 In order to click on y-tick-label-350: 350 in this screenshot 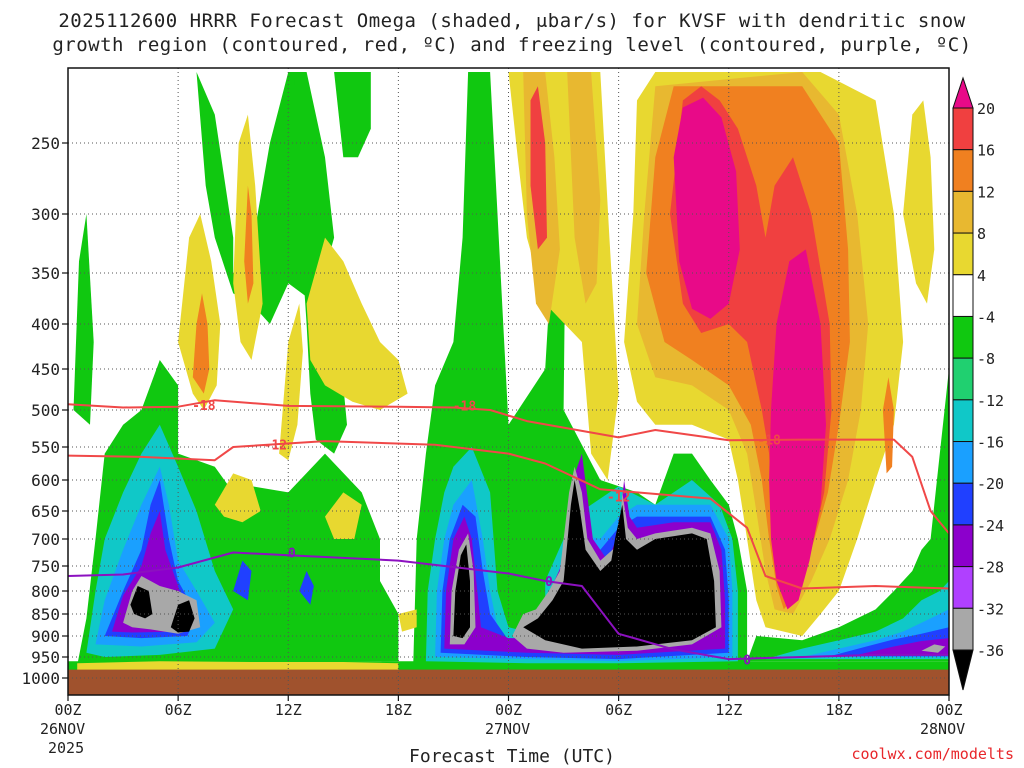, I will do `click(45, 273)`.